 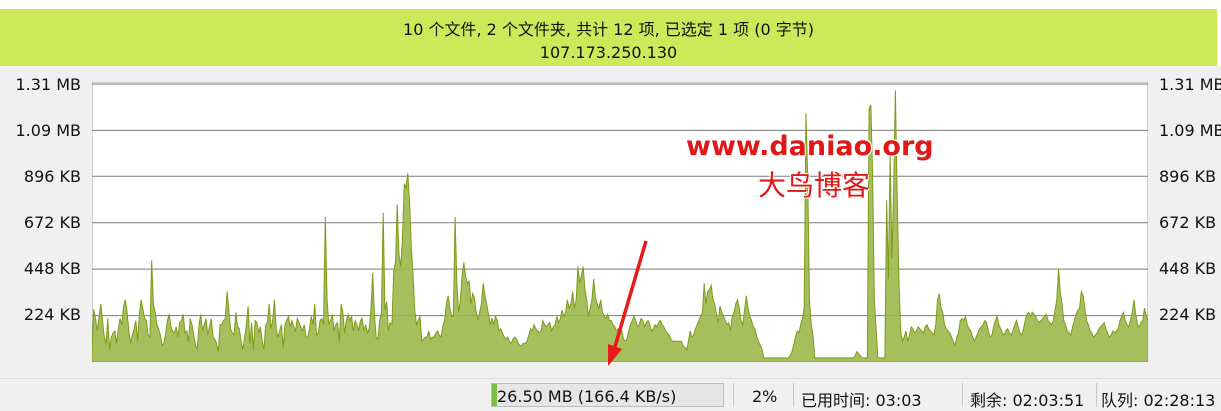 I want to click on y-tick-label-right: 1.09 MB, so click(x=1190, y=130).